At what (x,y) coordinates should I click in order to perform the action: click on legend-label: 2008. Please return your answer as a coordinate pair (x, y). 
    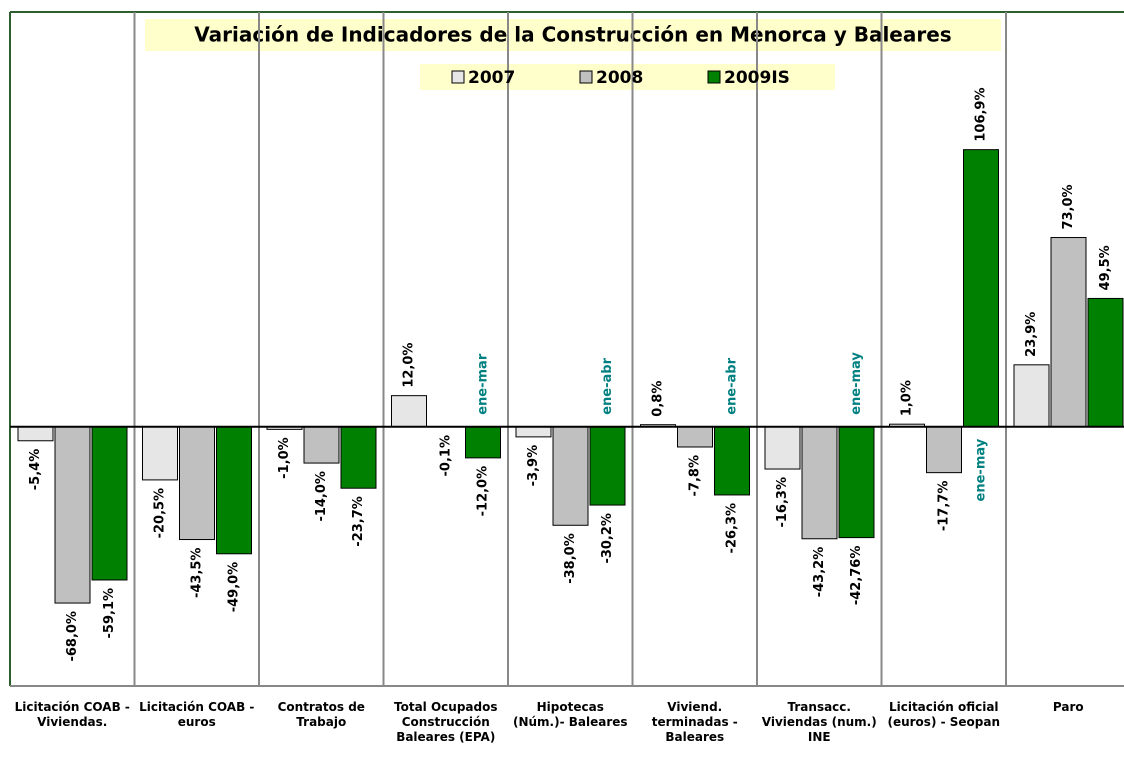
    Looking at the image, I should click on (619, 78).